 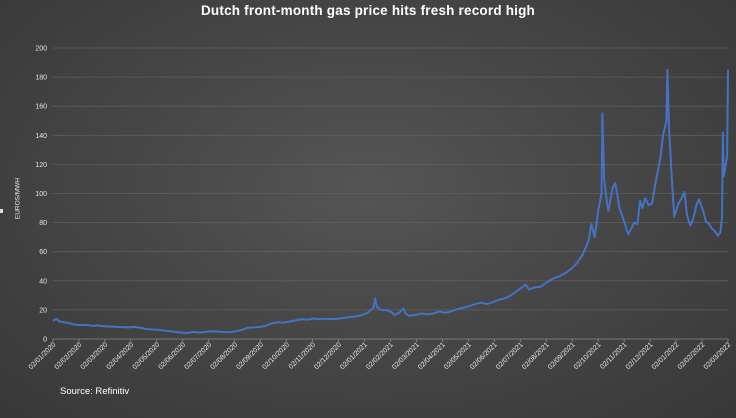 What do you see at coordinates (276, 356) in the screenshot?
I see `x-tick-label: 02/10/2020` at bounding box center [276, 356].